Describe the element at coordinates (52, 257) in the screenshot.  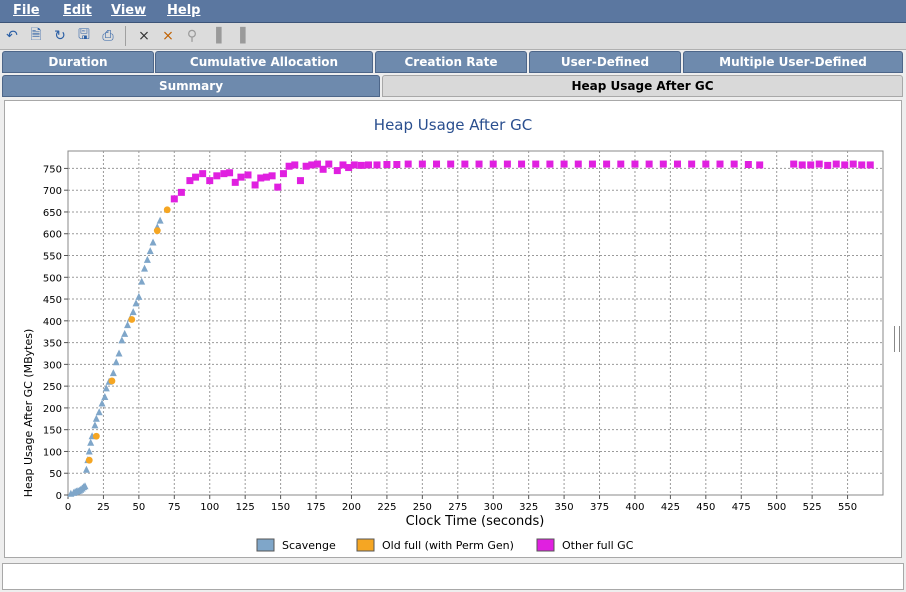
I see `y-tick-label: 550` at that location.